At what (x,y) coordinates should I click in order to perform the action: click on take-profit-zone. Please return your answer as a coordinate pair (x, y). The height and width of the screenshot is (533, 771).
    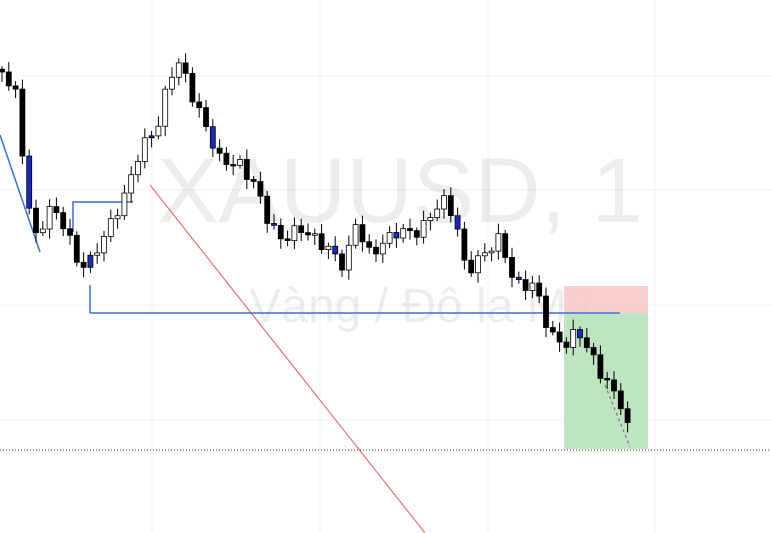
    Looking at the image, I should click on (606, 381).